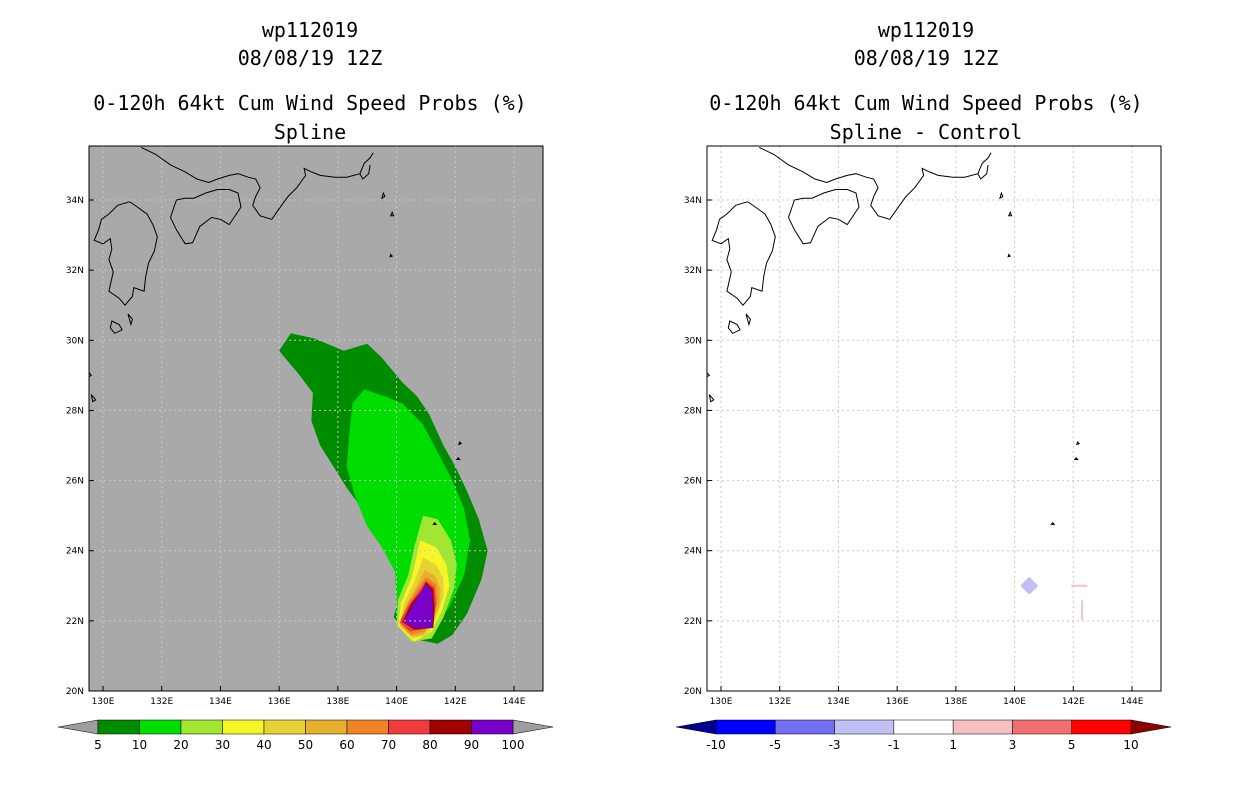 The height and width of the screenshot is (800, 1236). Describe the element at coordinates (923, 735) in the screenshot. I see `right-colorbar: -10 -5 -3 -1 1 3 5 10` at that location.